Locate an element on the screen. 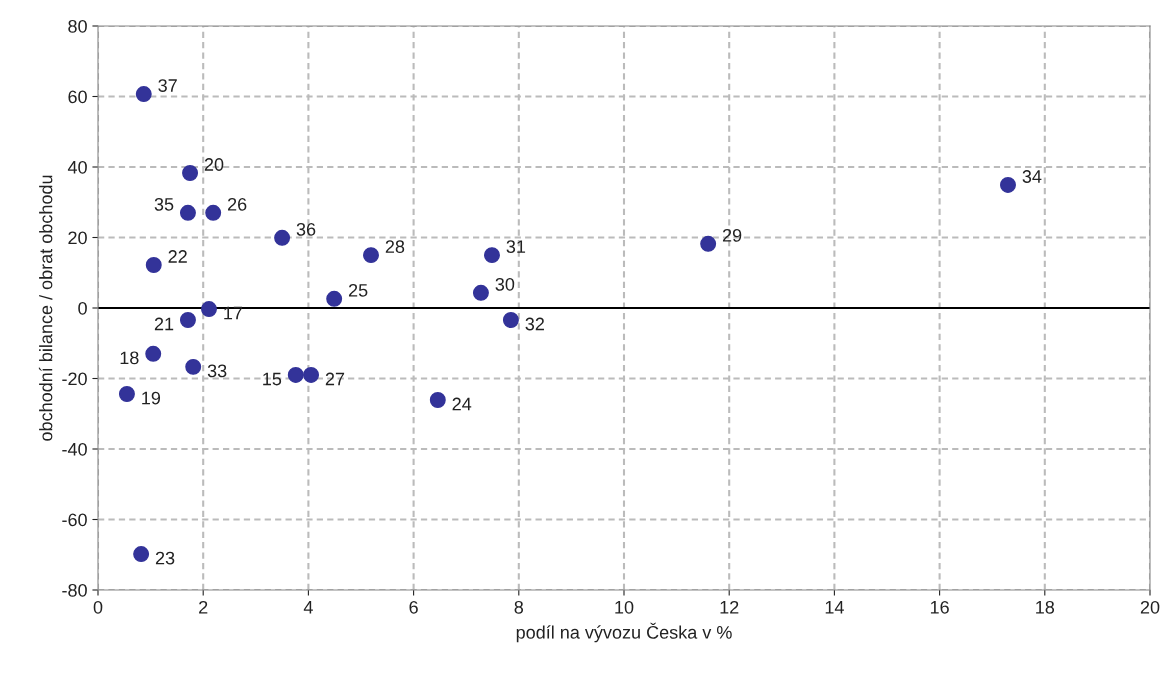  annotation: 31 is located at coordinates (516, 247).